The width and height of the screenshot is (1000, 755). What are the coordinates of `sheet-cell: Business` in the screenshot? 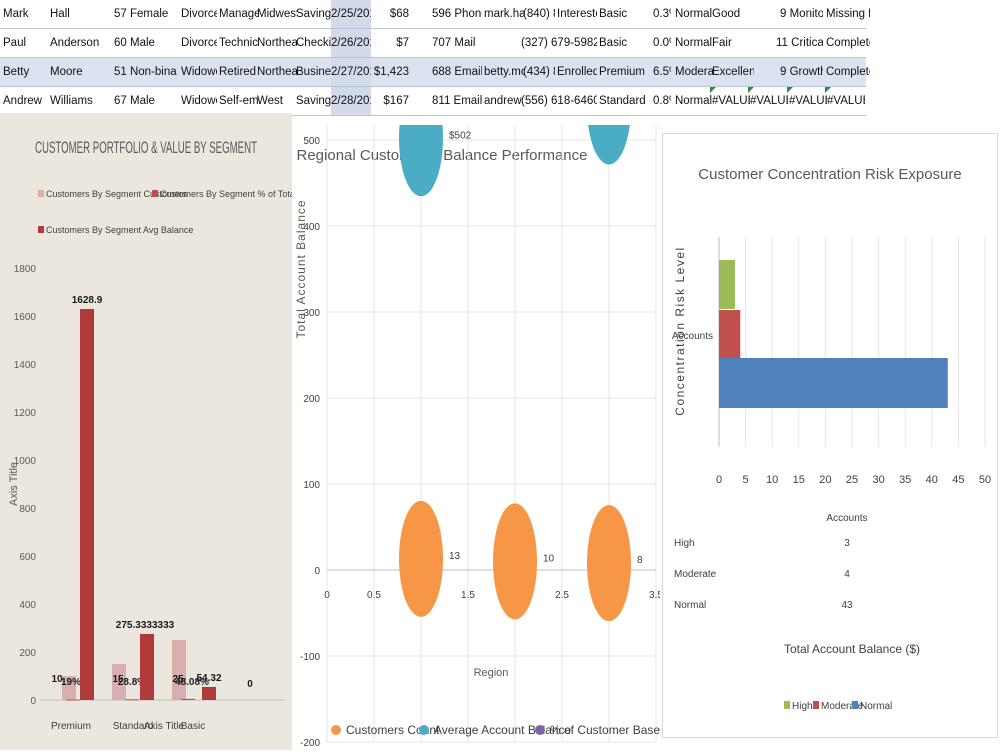 It's located at (314, 72).